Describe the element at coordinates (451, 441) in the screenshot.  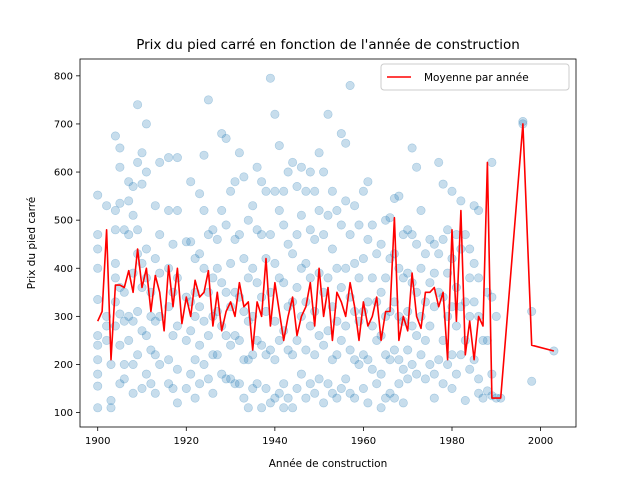
I see `x-tick-label: 1980` at that location.